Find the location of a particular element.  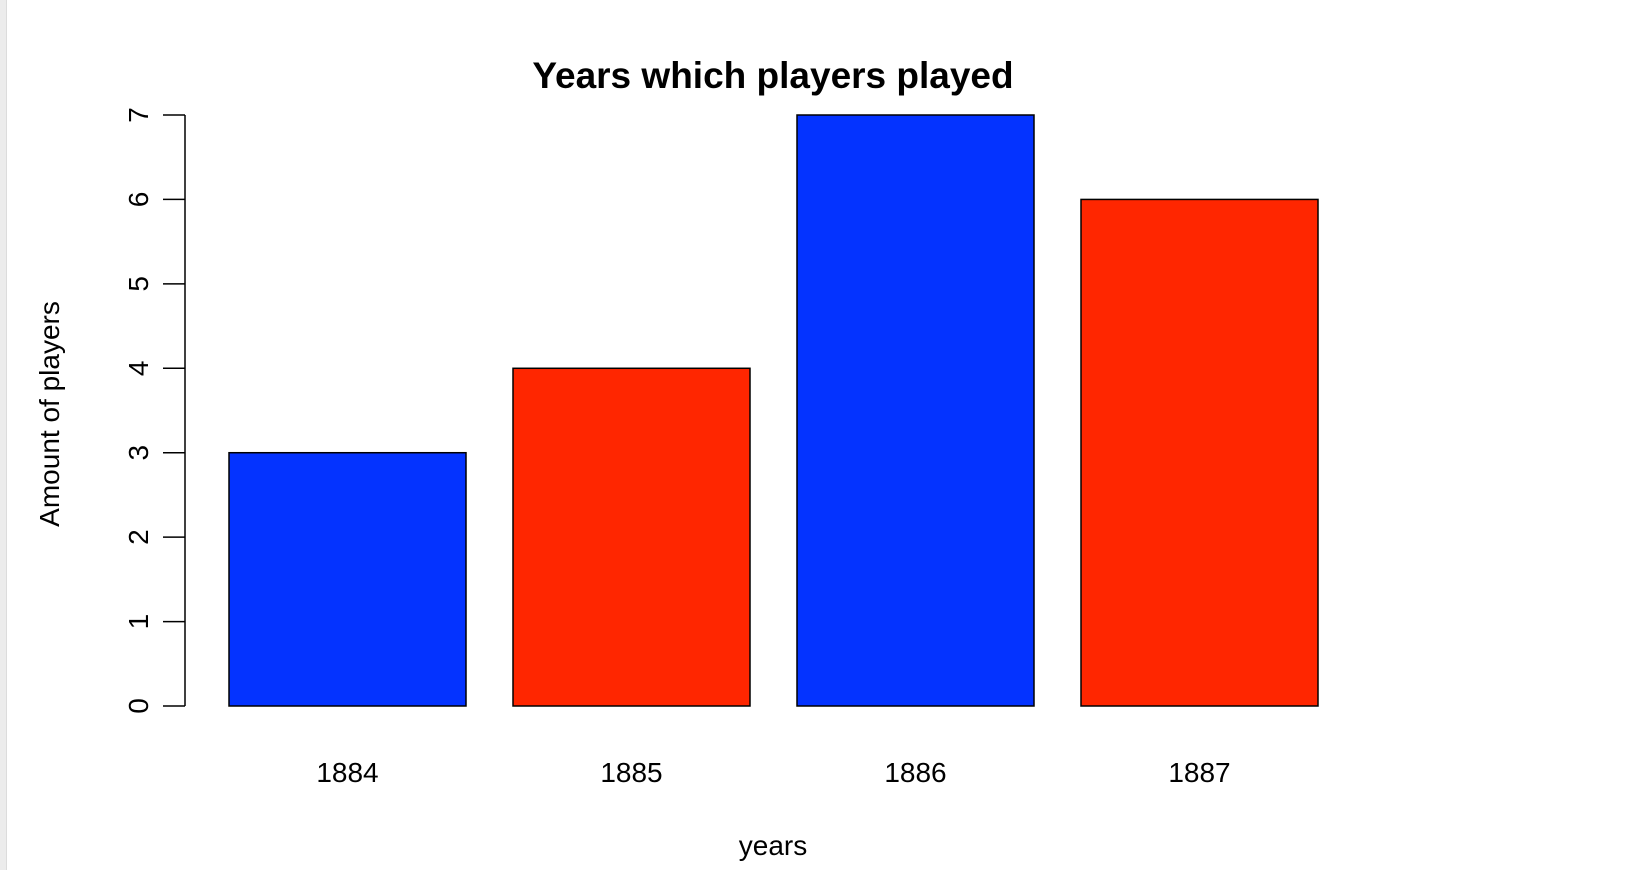

y-axis-label: Amount of players is located at coordinates (49, 414).